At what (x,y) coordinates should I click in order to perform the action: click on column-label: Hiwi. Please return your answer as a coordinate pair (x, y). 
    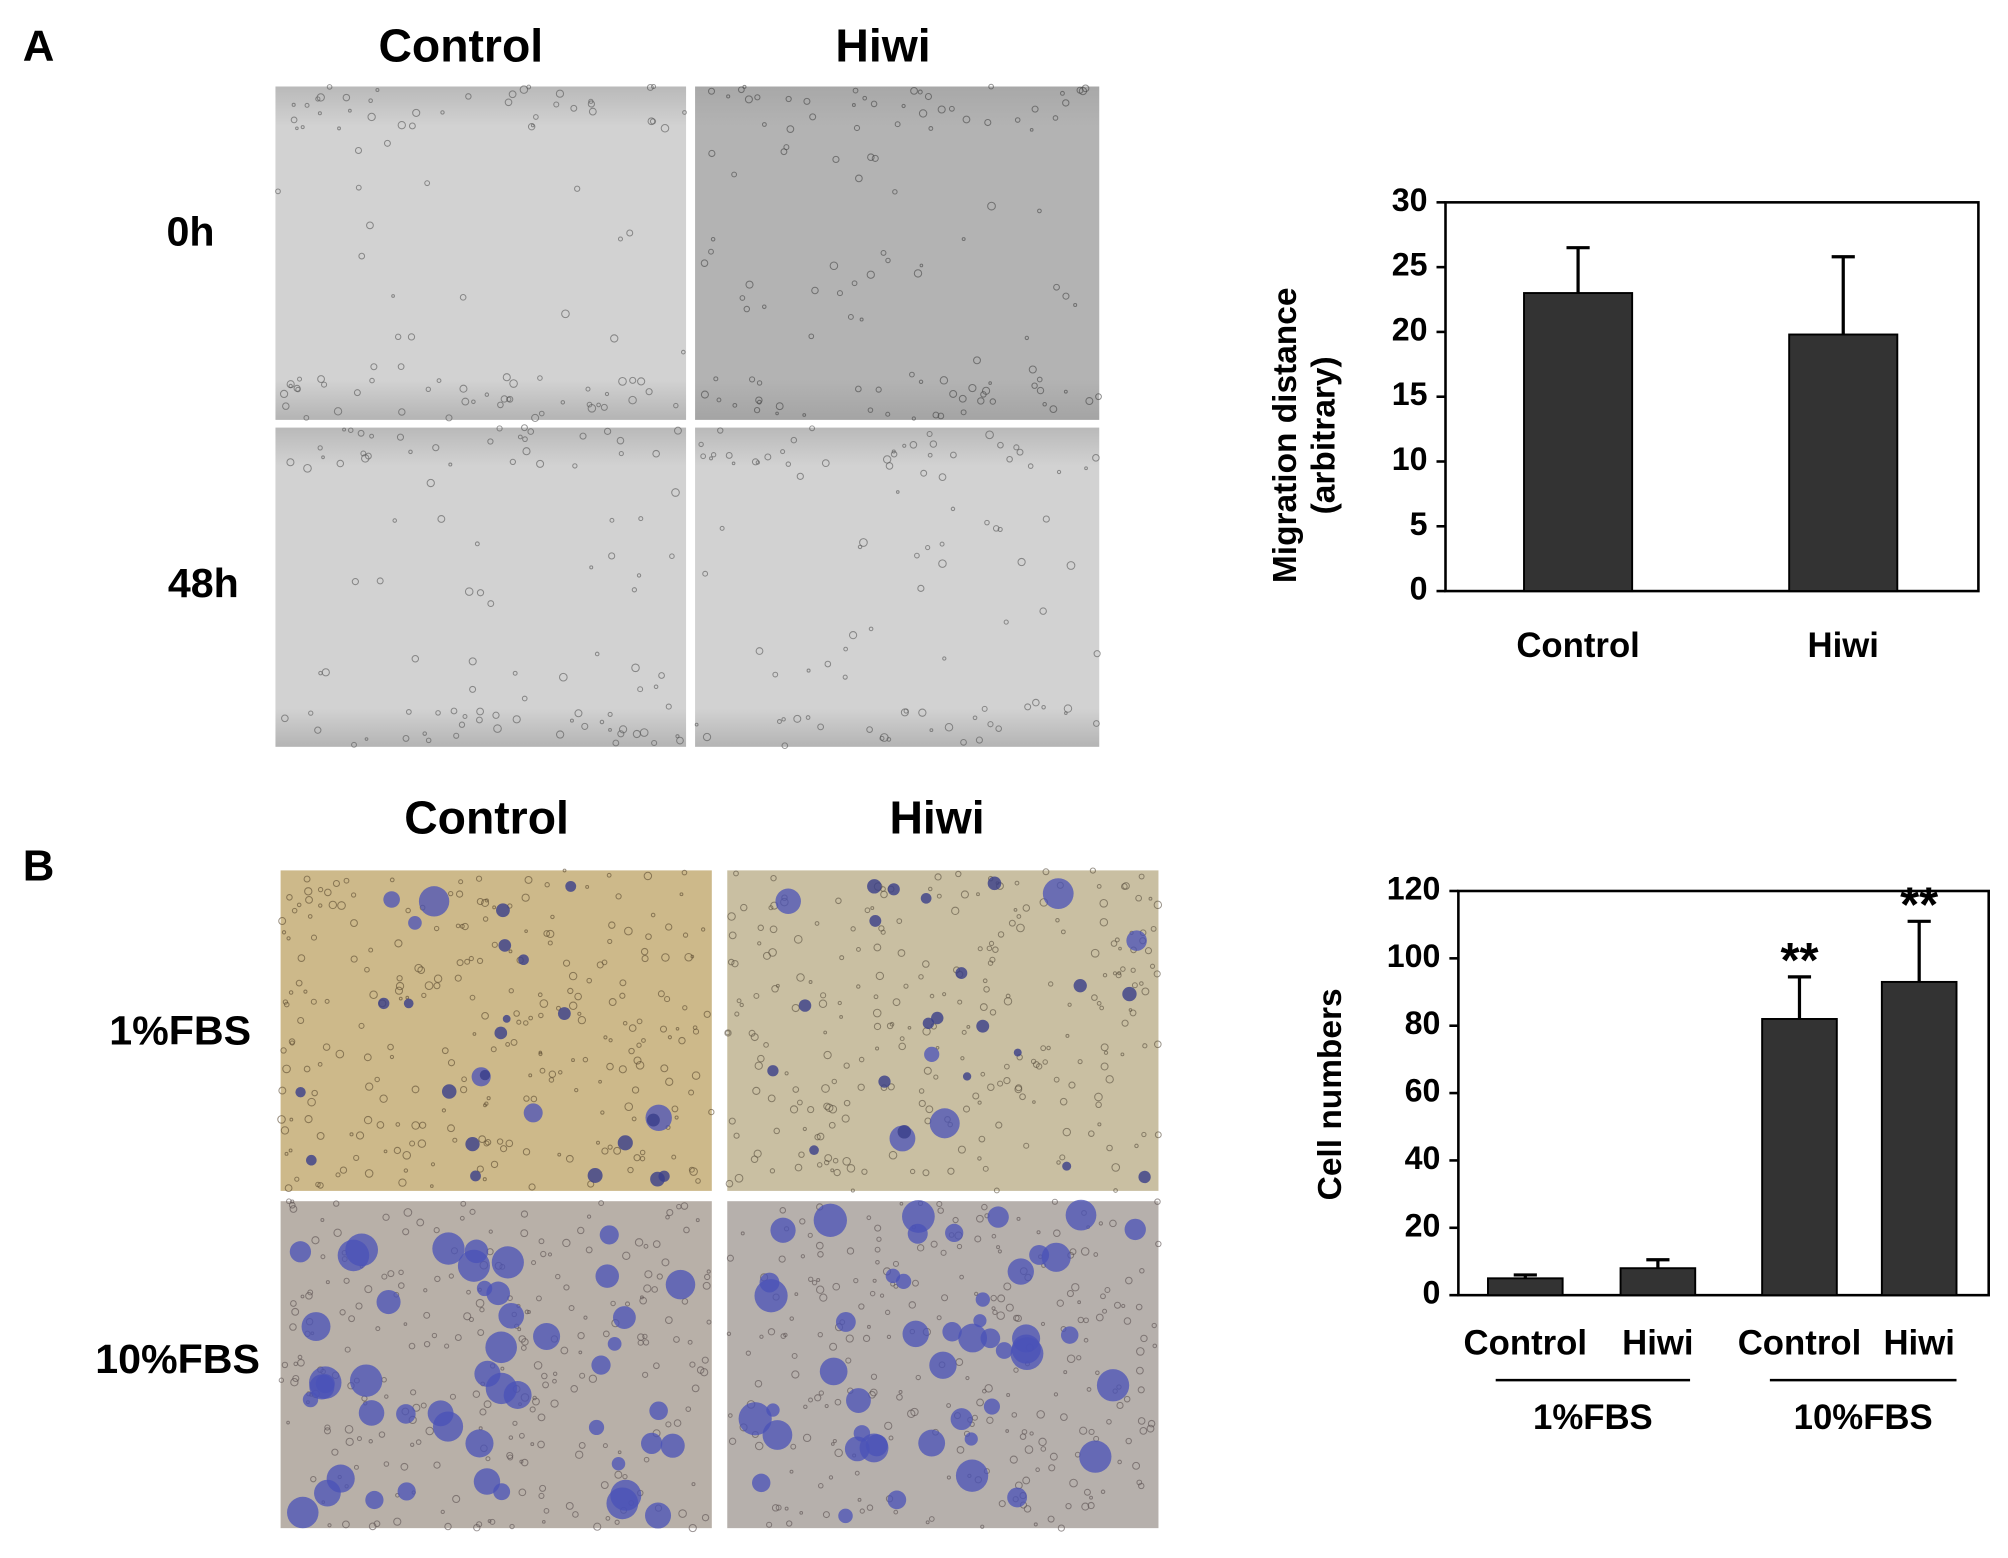
    Looking at the image, I should click on (936, 818).